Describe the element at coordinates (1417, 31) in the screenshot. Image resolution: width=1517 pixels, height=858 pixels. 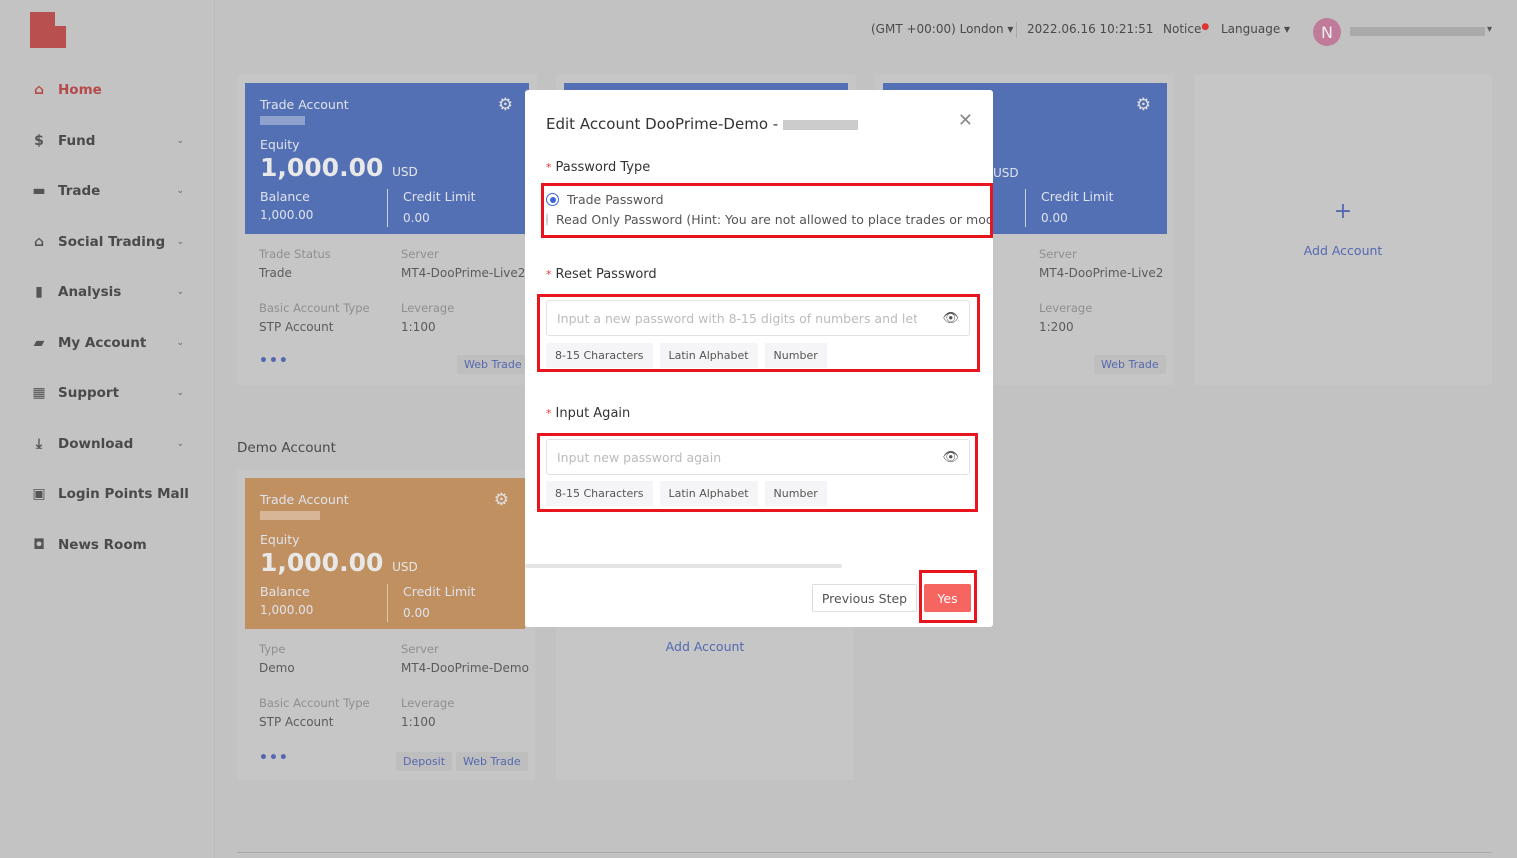
I see `username-blurred` at that location.